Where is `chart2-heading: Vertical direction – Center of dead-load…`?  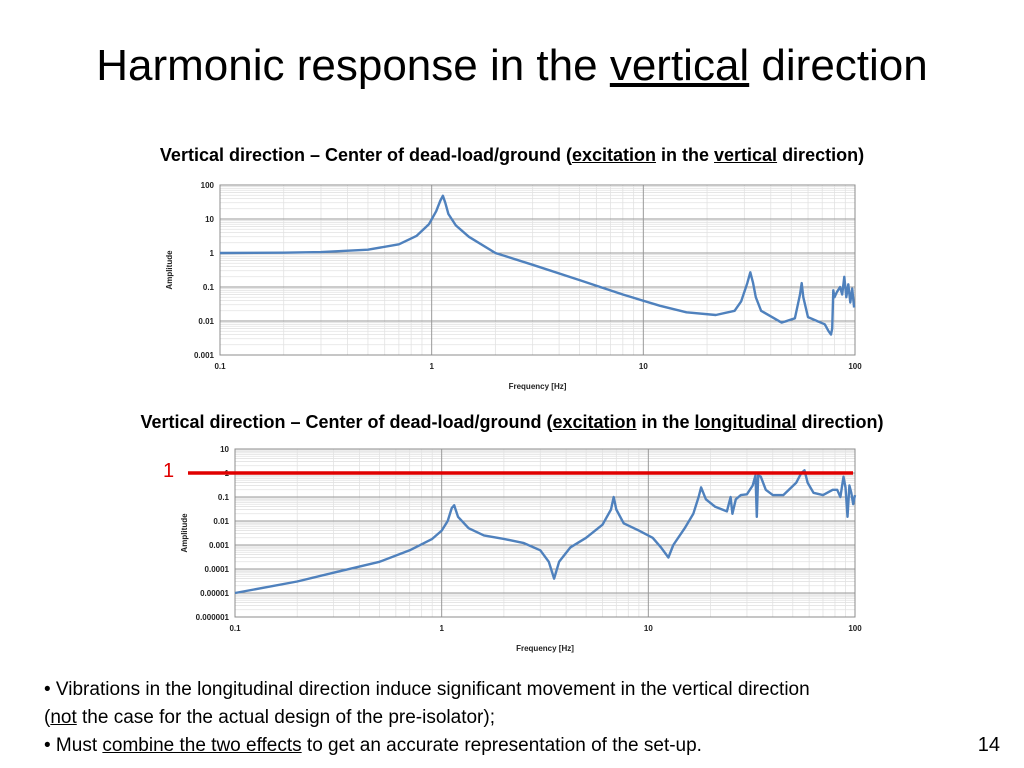
chart2-heading: Vertical direction – Center of dead-load… is located at coordinates (512, 422).